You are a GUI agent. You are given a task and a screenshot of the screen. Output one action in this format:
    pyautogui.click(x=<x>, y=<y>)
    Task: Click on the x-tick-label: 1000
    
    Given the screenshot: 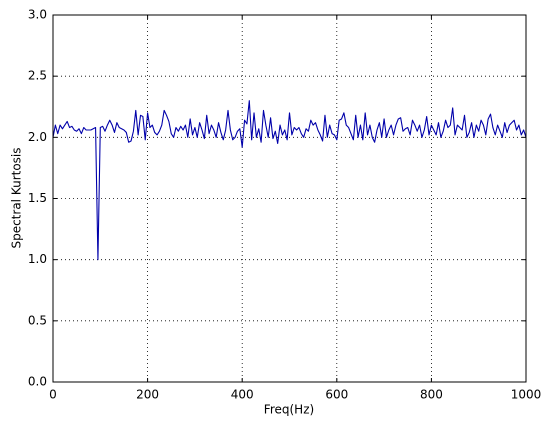 What is the action you would take?
    pyautogui.click(x=526, y=395)
    